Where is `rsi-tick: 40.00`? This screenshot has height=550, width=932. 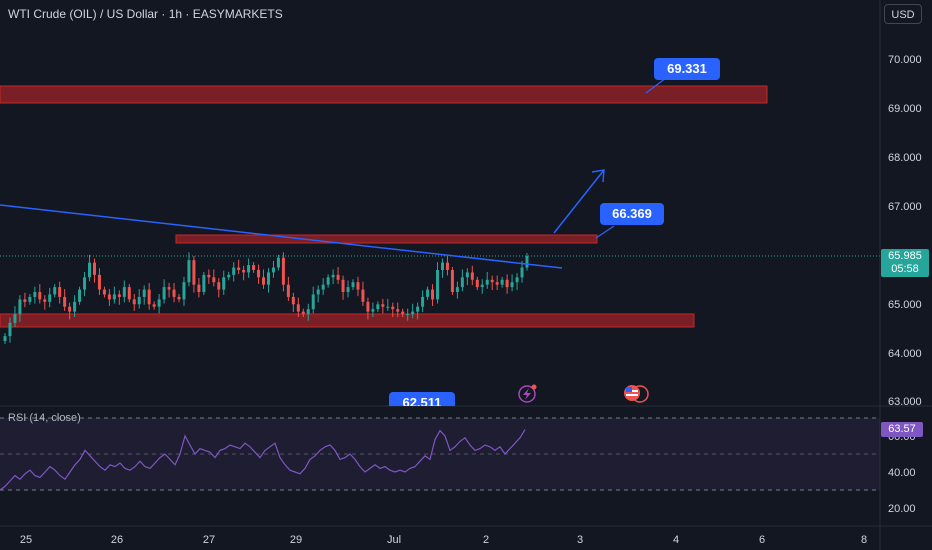
rsi-tick: 40.00 is located at coordinates (902, 473).